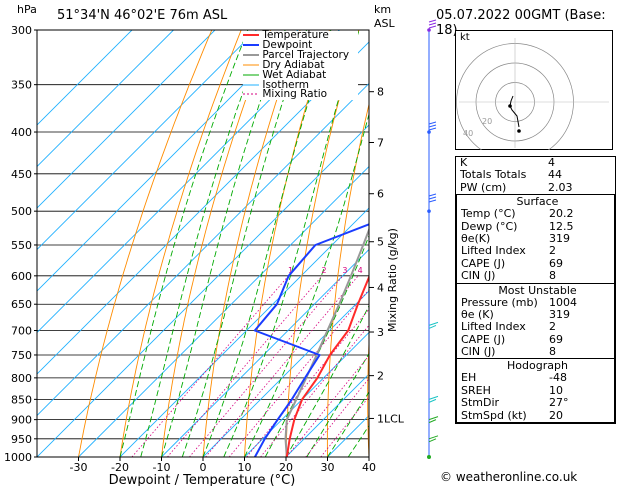 Image resolution: width=629 pixels, height=486 pixels. I want to click on unstable-label: θe (K), so click(477, 314).